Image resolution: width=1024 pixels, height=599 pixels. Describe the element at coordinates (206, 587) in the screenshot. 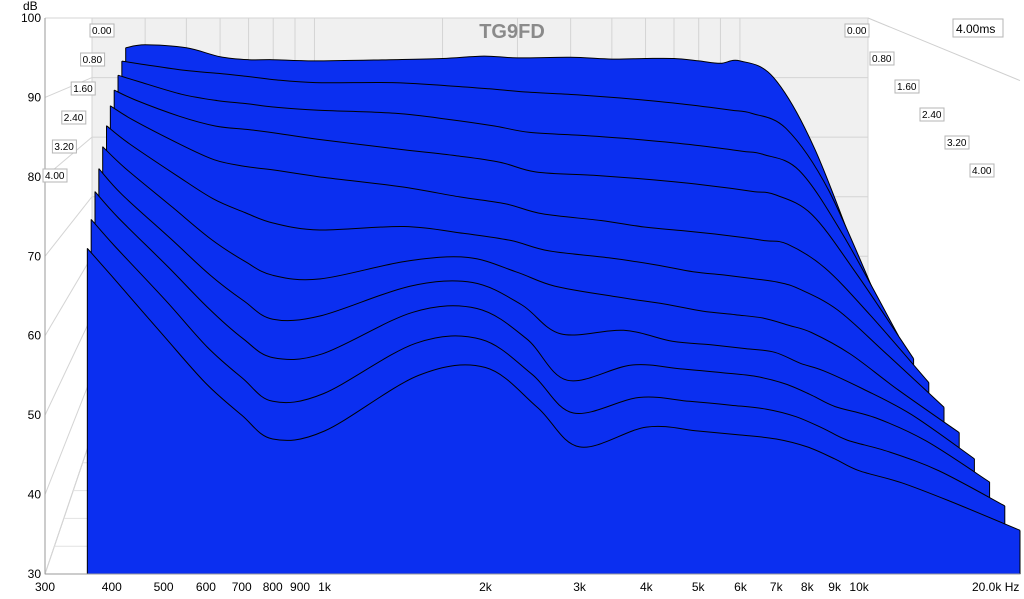

I see `x-tick-label: 600` at that location.